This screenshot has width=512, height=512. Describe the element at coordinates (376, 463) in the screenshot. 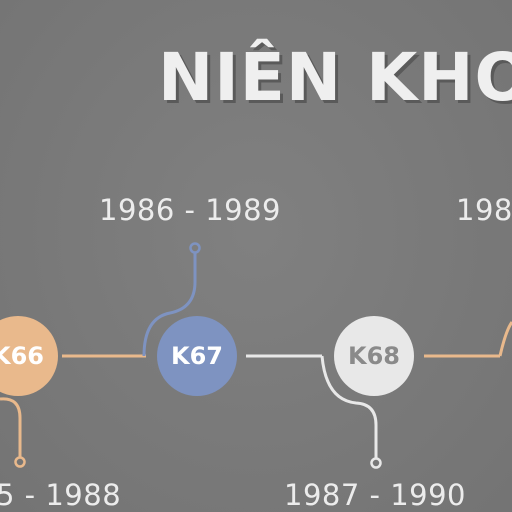

I see `pin-k68` at that location.